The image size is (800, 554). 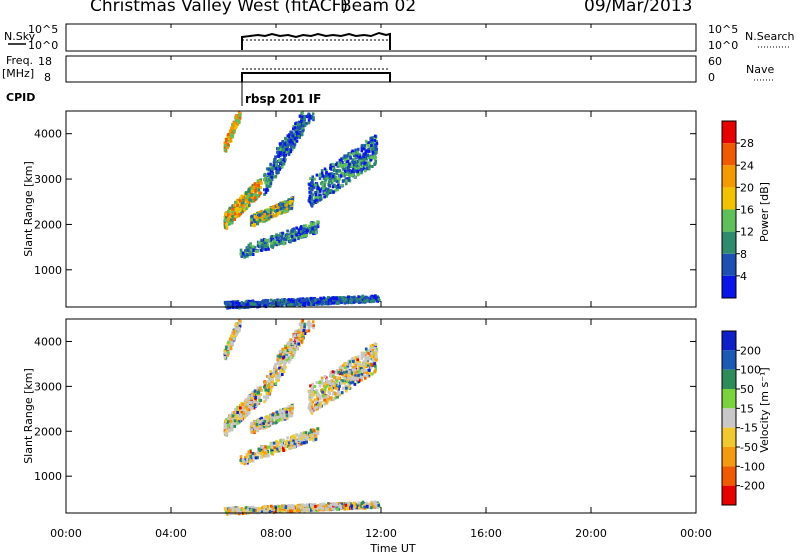 I want to click on cpid-value: rbsp 201 IF, so click(x=283, y=99).